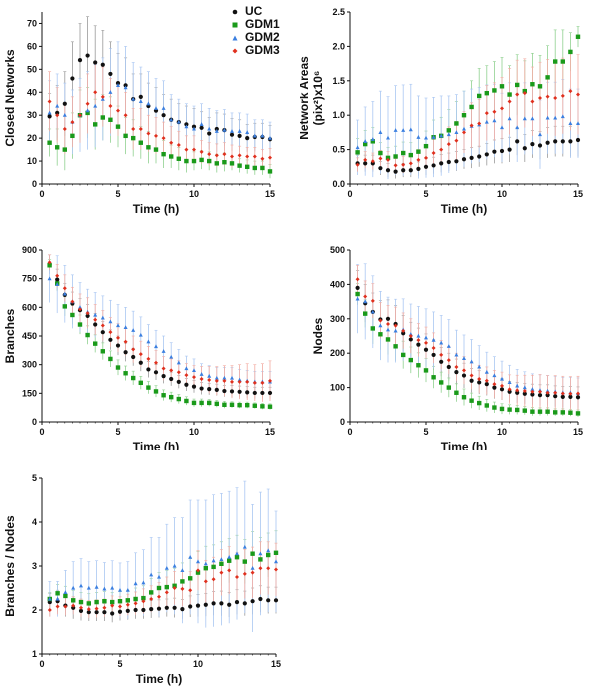 The image size is (600, 700). I want to click on y-tick-label: 3, so click(34, 566).